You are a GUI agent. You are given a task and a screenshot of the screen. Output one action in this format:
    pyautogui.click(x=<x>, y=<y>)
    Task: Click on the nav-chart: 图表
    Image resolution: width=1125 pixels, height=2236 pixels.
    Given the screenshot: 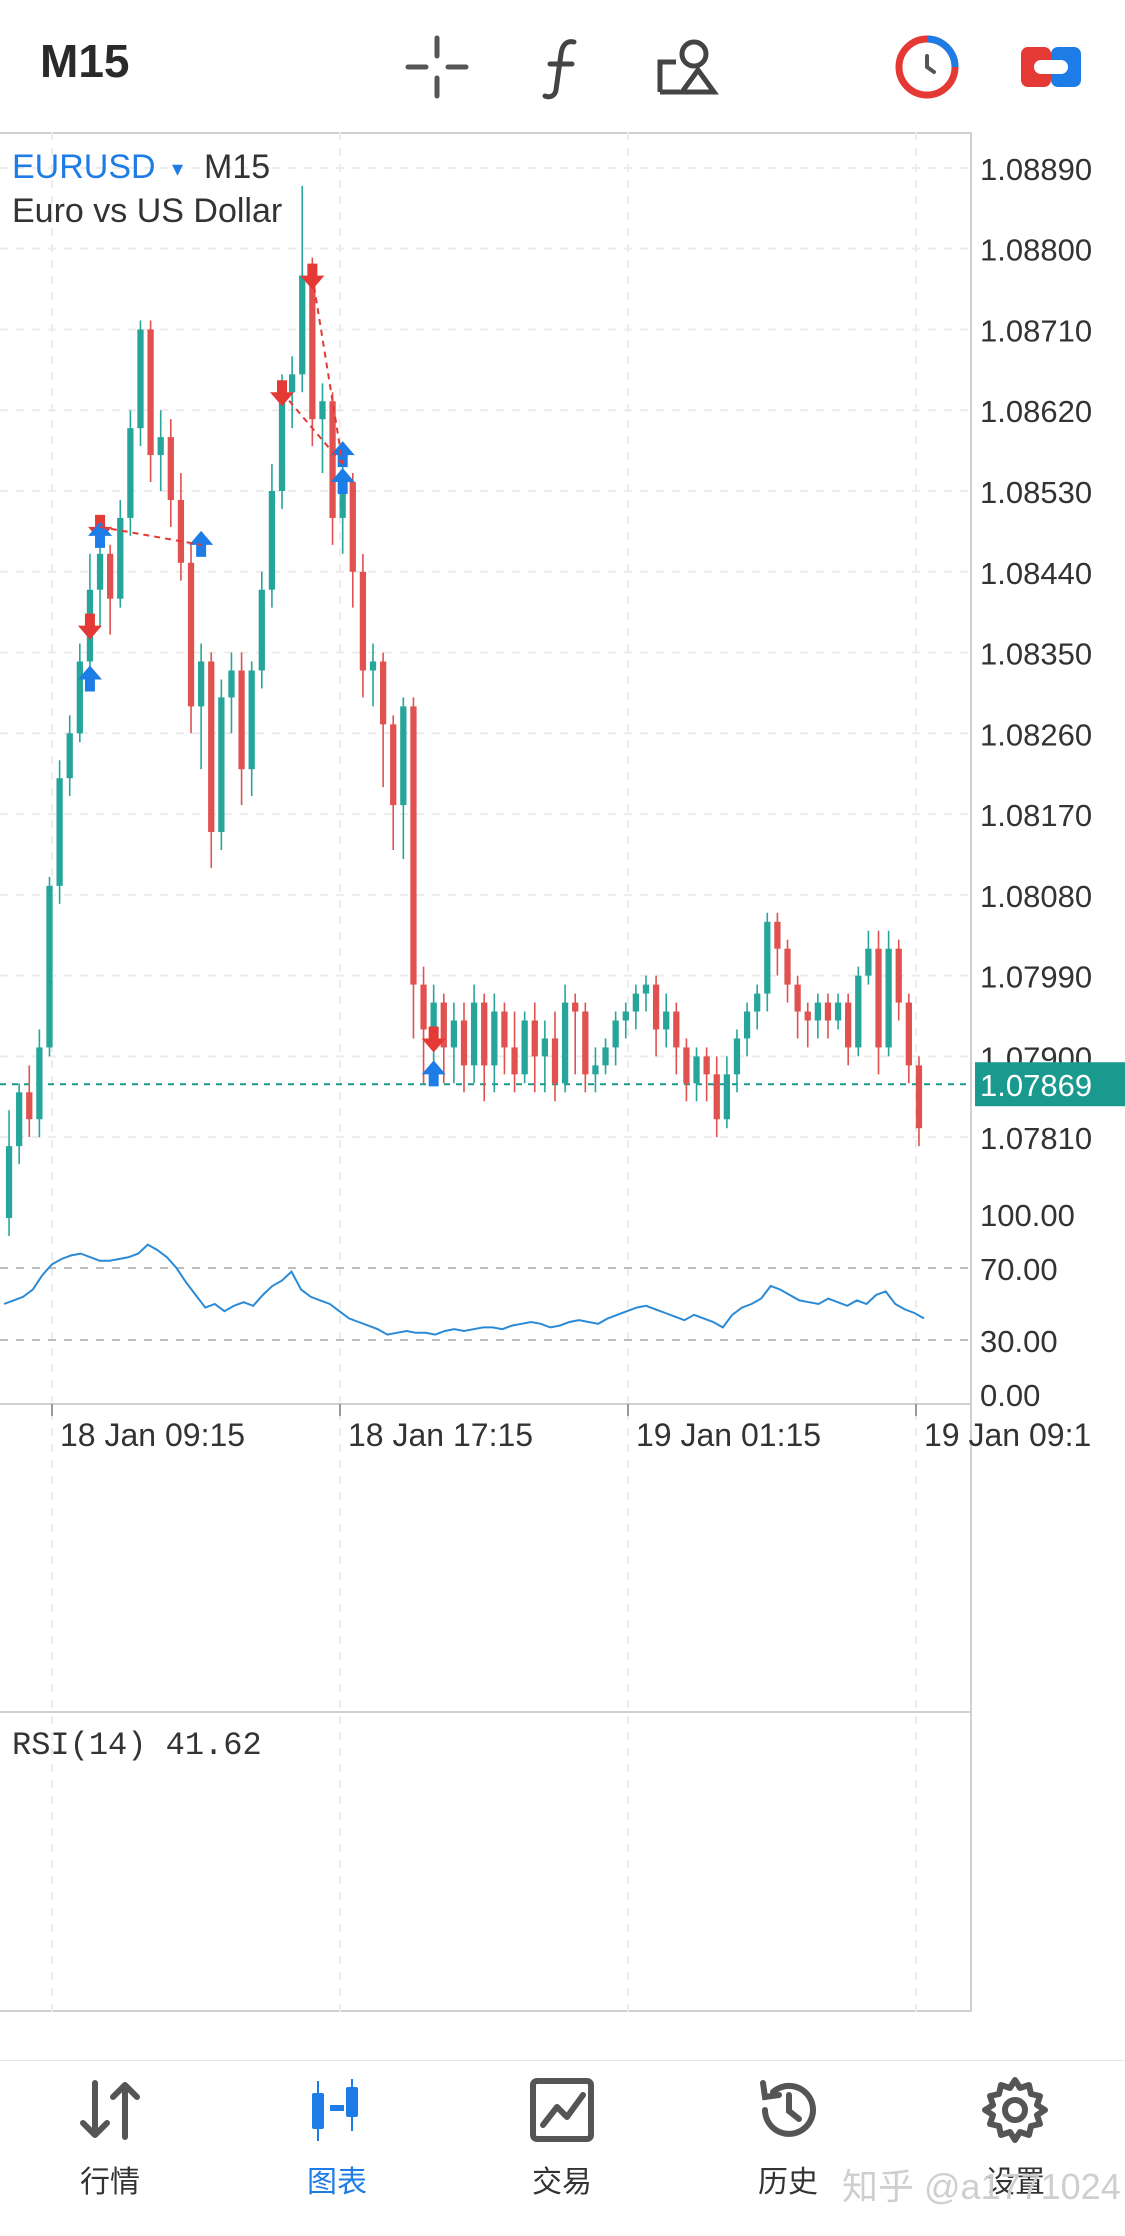 What is the action you would take?
    pyautogui.click(x=337, y=2150)
    